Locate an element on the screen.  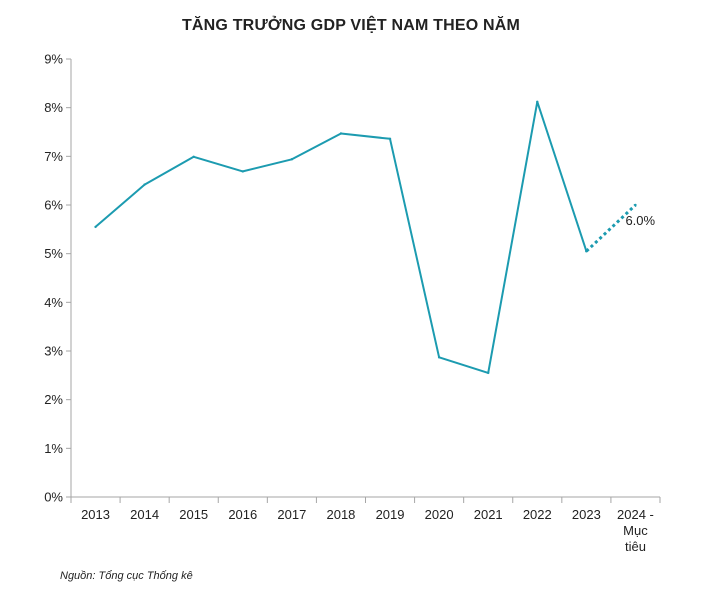
x-tick-label: 2016 is located at coordinates (242, 514).